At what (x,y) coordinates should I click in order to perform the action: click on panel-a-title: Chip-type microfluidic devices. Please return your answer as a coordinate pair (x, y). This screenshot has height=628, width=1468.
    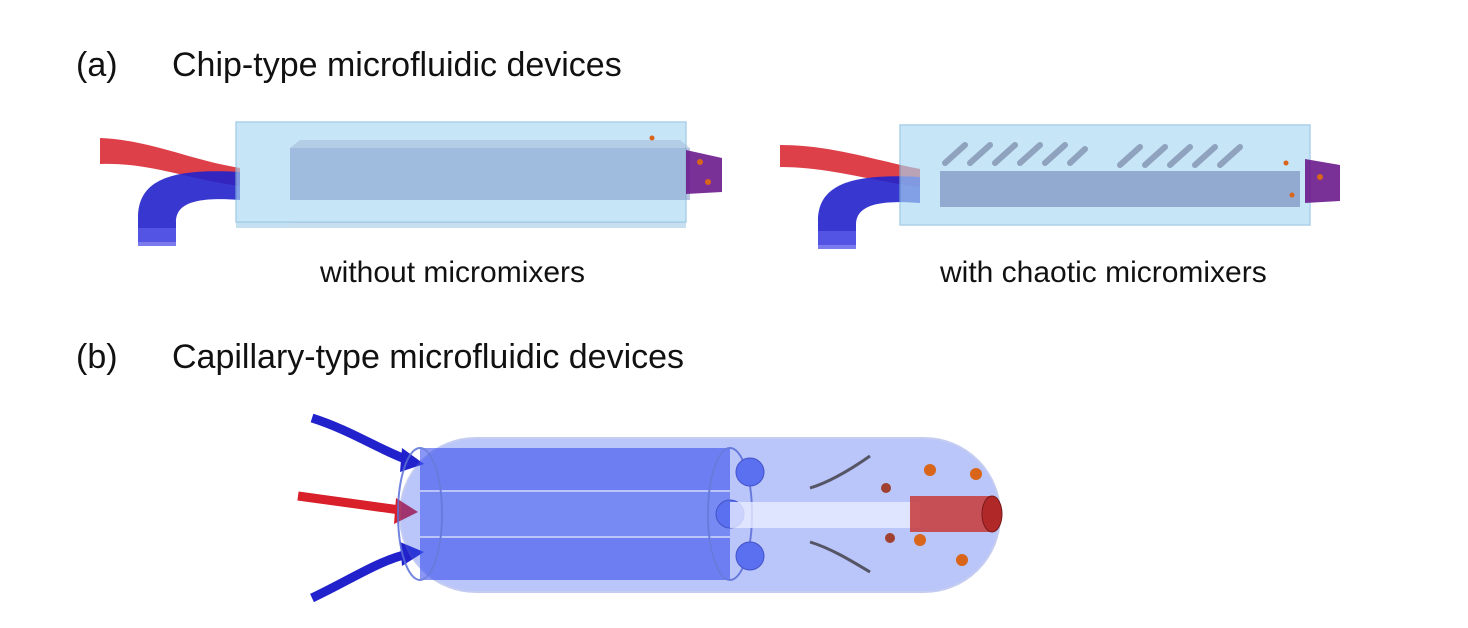
    Looking at the image, I should click on (397, 65).